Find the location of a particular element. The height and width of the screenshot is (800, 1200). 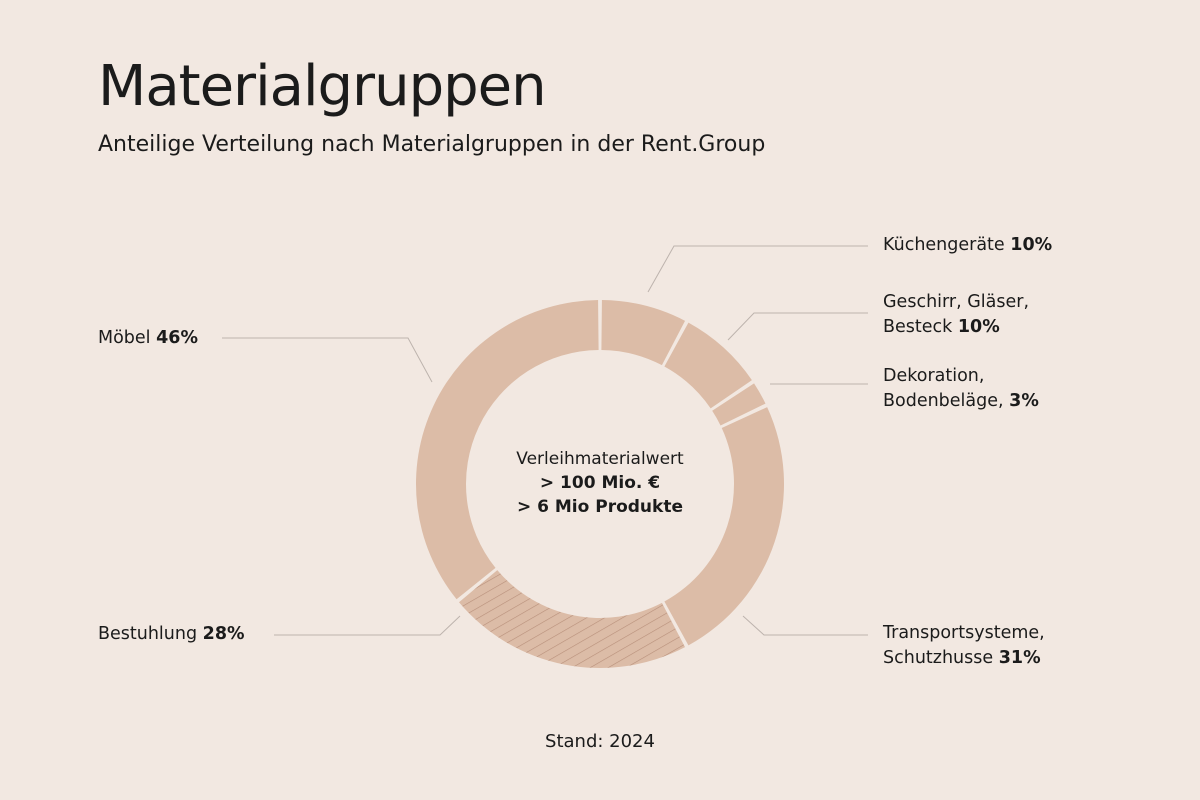

leader-line-geschirr is located at coordinates (797, 326).